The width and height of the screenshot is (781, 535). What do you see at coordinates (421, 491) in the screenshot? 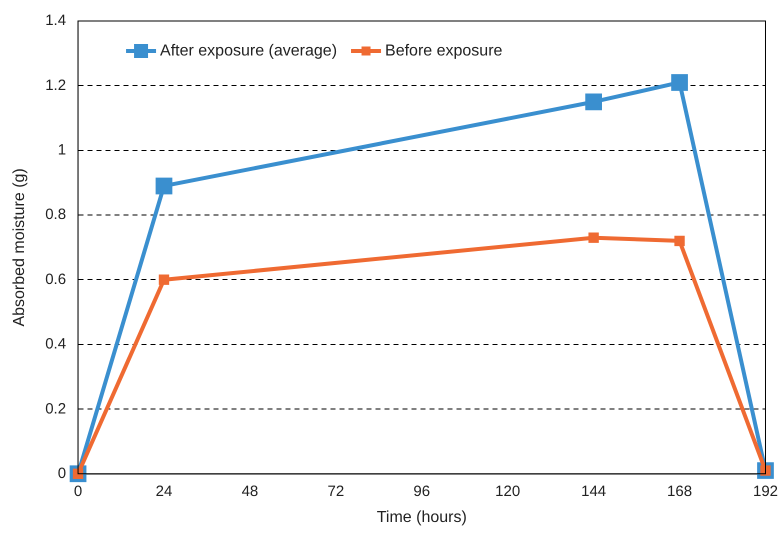
I see `x-tick-label: 96` at bounding box center [421, 491].